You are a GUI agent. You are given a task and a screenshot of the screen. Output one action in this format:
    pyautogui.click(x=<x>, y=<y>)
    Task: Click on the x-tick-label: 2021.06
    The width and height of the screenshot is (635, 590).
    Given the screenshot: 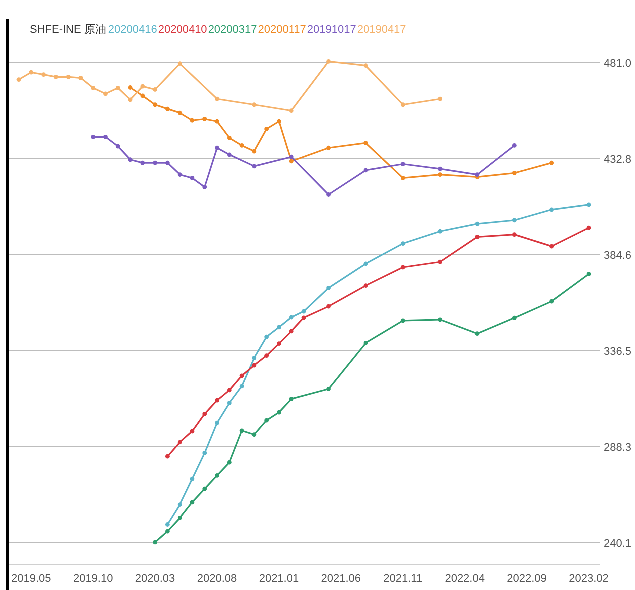 What is the action you would take?
    pyautogui.click(x=341, y=579)
    